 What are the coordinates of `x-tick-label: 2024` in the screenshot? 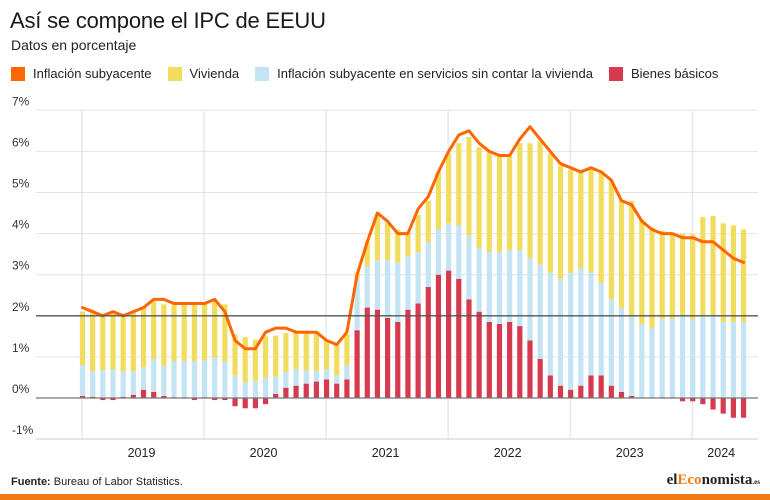 It's located at (721, 453).